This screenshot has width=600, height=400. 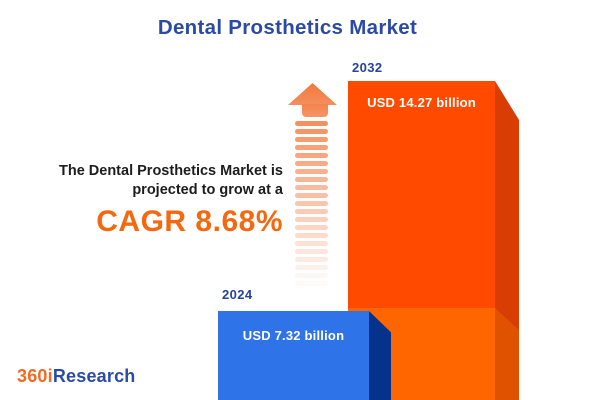 What do you see at coordinates (287, 27) in the screenshot?
I see `chart-title: Dental Prosthetics Market` at bounding box center [287, 27].